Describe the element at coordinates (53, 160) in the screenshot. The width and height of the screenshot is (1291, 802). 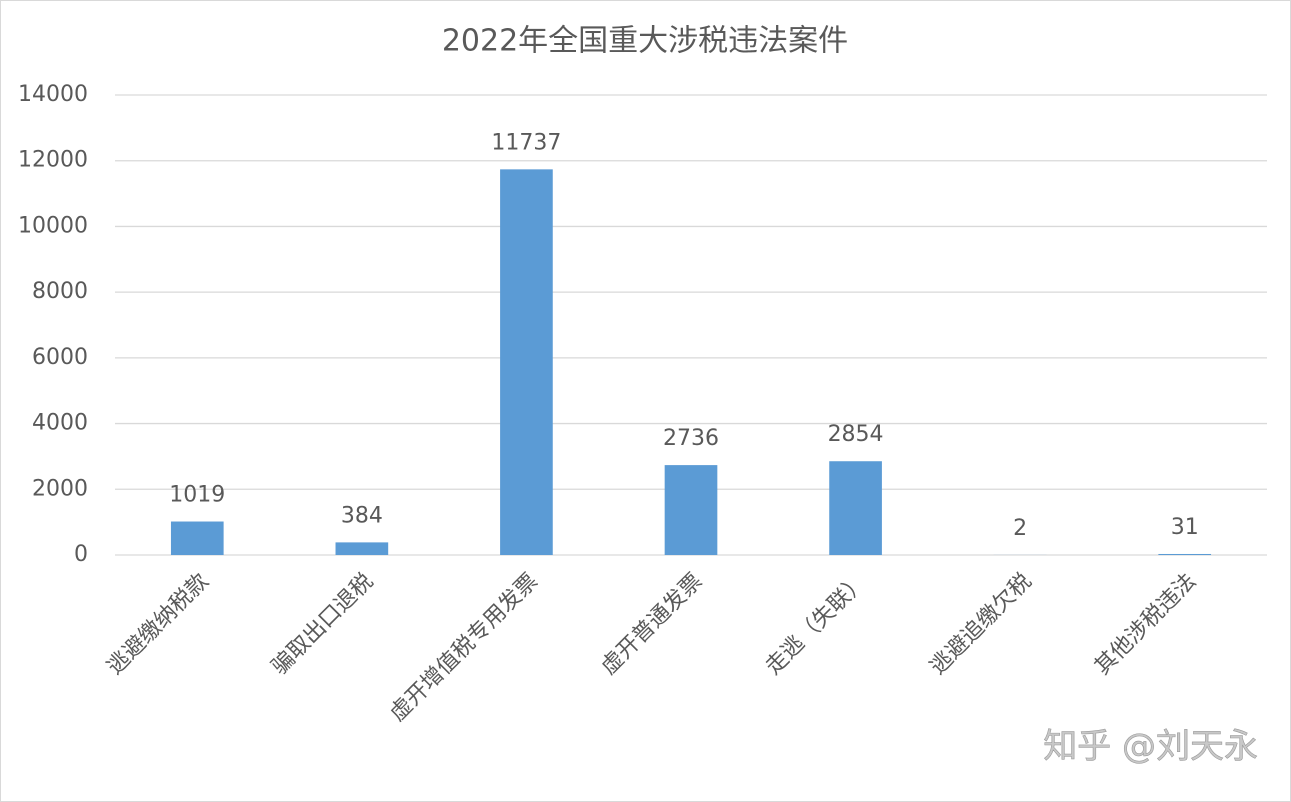
I see `y-tick-label: 12000` at that location.